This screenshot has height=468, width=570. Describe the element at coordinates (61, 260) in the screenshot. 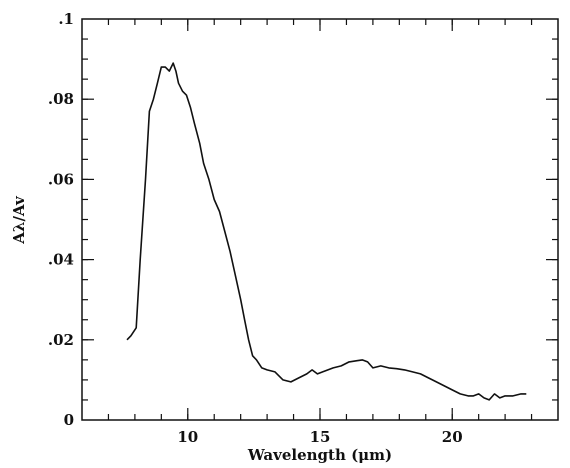

I see `y-tick-label: .04` at that location.